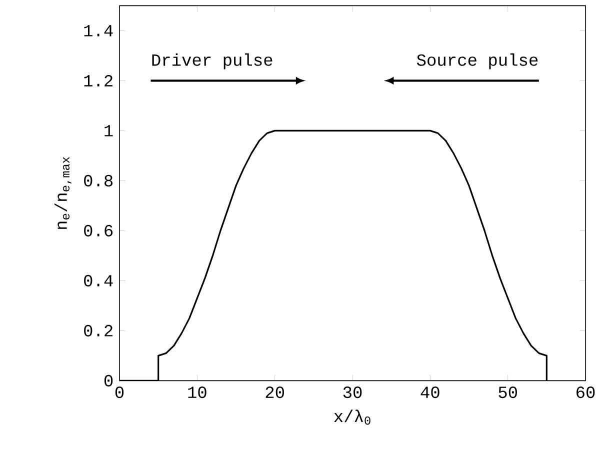 This screenshot has width=606, height=455. Describe the element at coordinates (197, 392) in the screenshot. I see `x-tick-label: 10` at that location.